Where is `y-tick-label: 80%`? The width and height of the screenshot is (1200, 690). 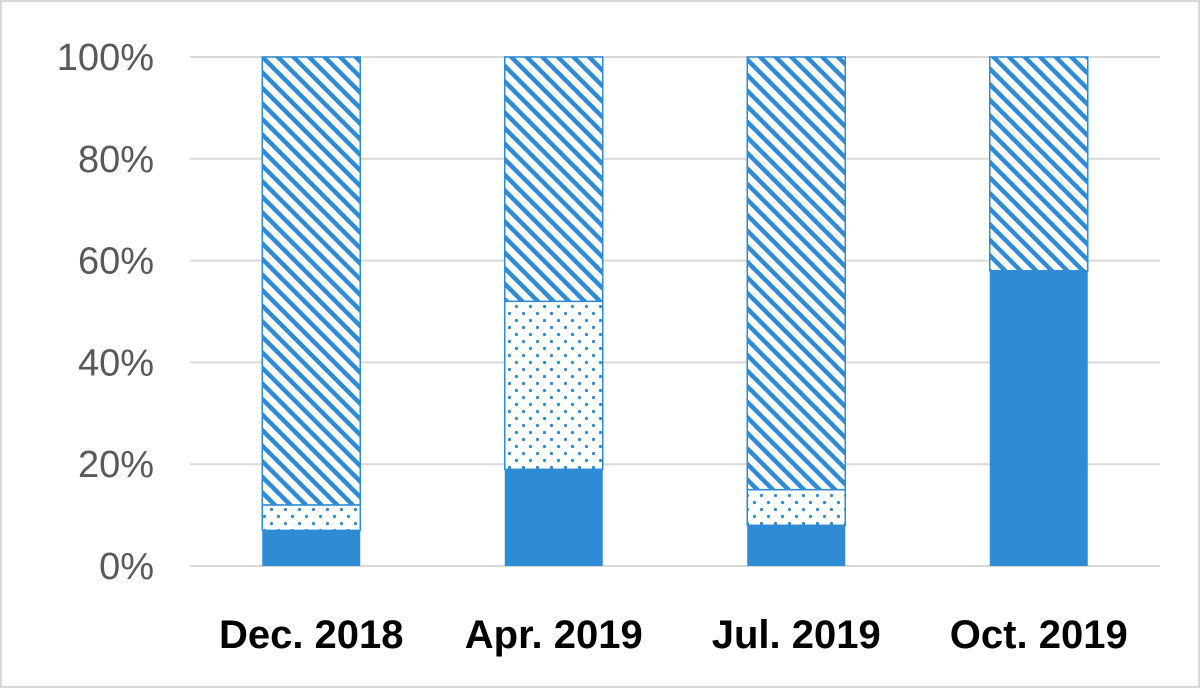
y-tick-label: 80% is located at coordinates (116, 160).